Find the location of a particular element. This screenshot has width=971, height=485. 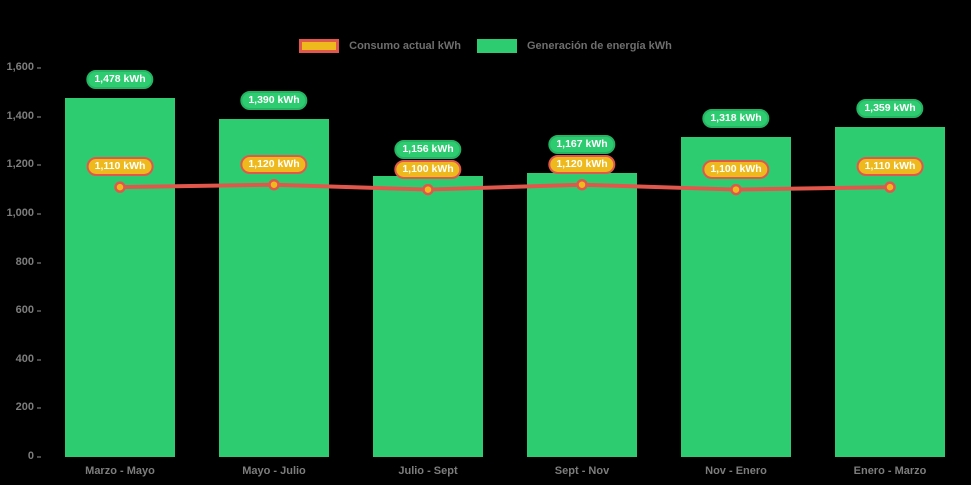

legend-swatch-generacion-icon is located at coordinates (496, 46).